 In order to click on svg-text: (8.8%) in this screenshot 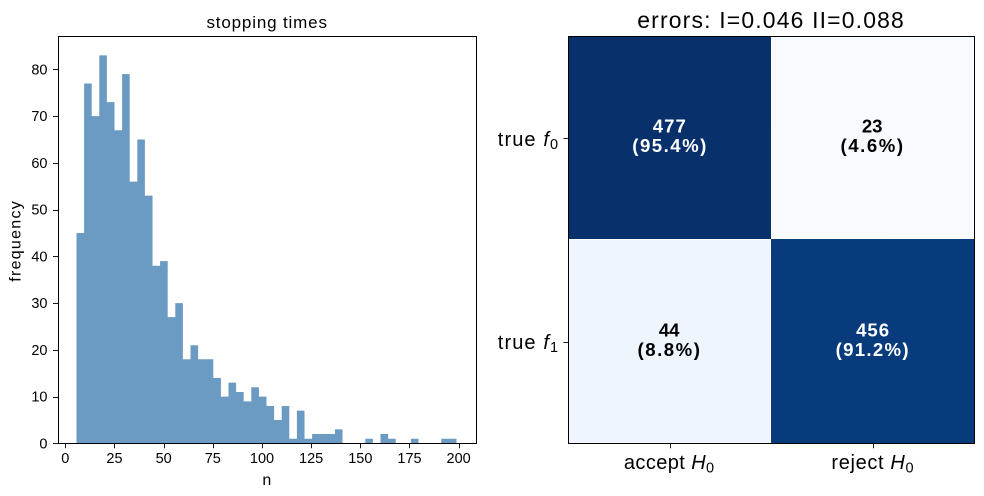, I will do `click(668, 349)`.